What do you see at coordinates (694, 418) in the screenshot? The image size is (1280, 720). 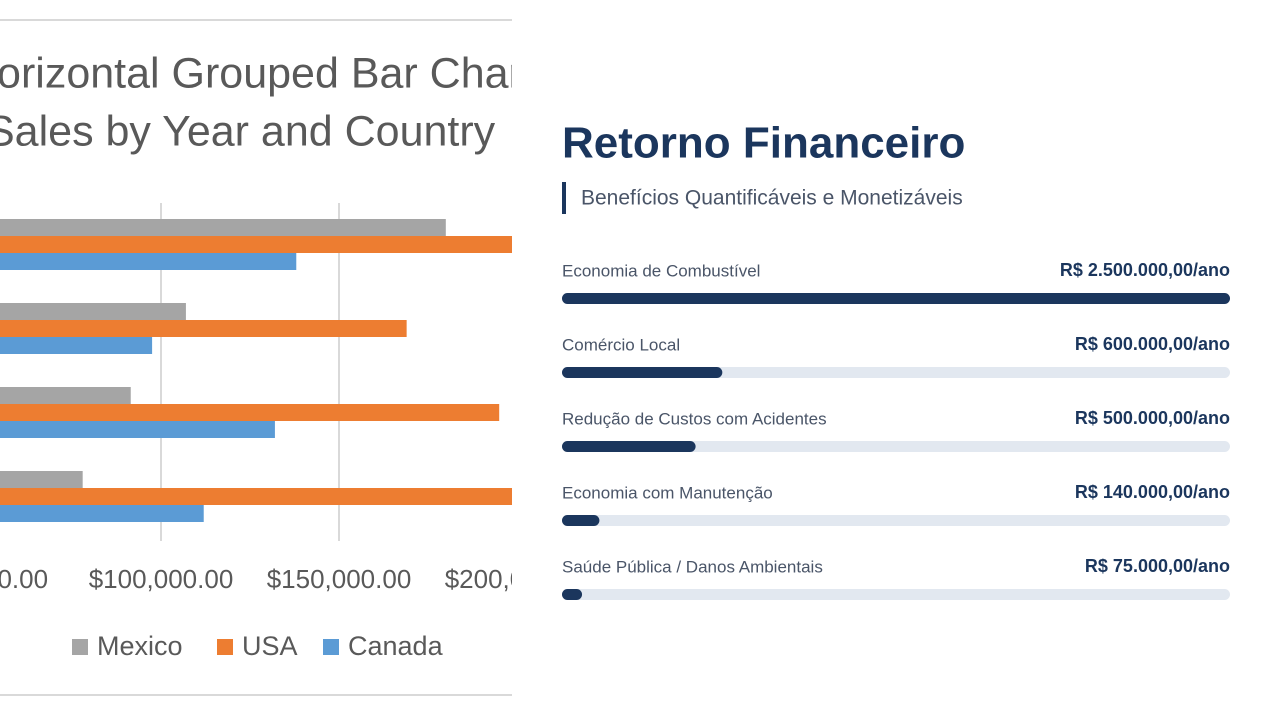 I see `item-label: Redução de Custos com Acidentes` at bounding box center [694, 418].